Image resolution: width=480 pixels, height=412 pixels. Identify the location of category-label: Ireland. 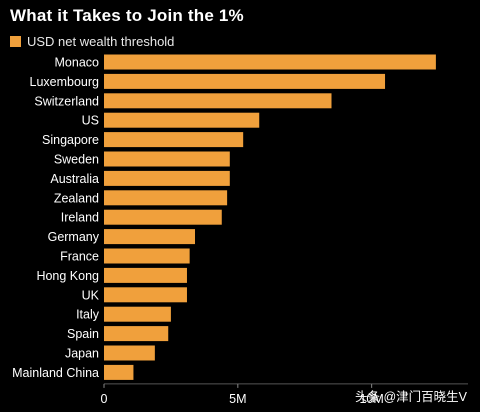
(80, 218).